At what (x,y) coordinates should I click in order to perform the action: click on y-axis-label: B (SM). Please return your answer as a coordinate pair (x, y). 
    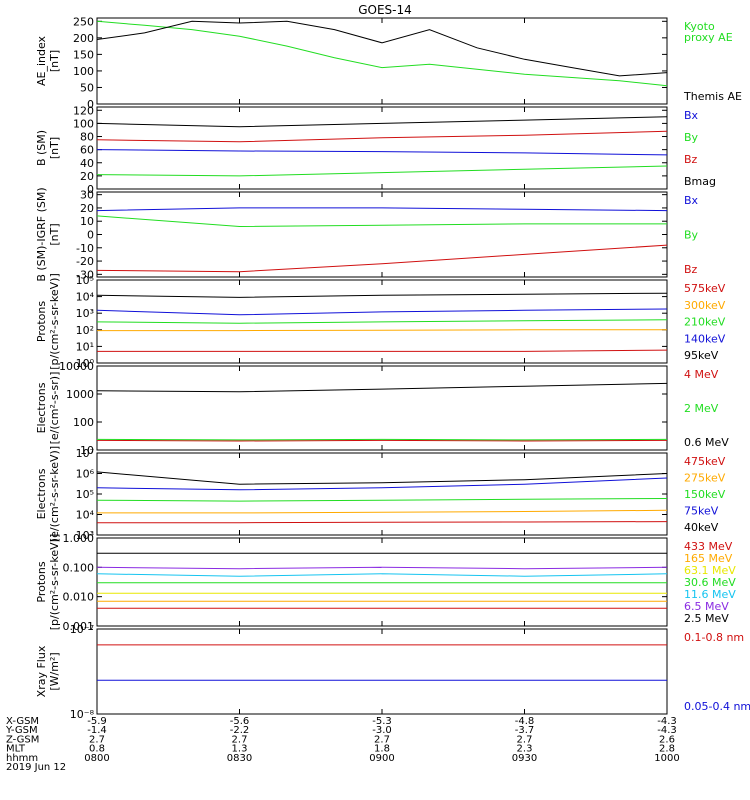
    Looking at the image, I should click on (41, 148).